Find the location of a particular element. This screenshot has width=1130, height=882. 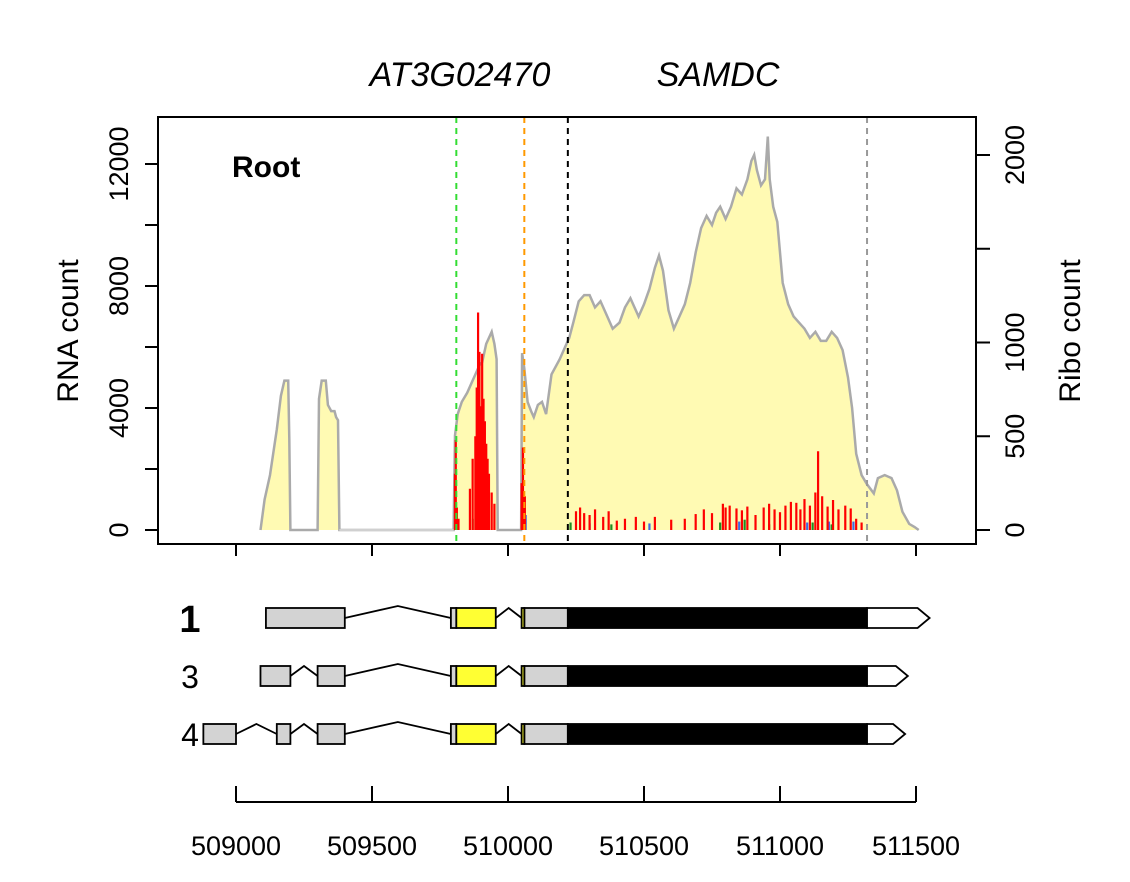

left-tick-label: 8000 is located at coordinates (119, 286).